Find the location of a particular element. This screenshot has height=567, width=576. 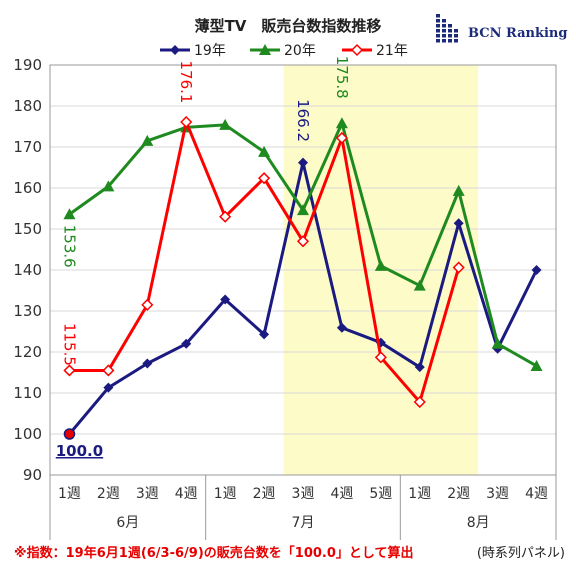

chart-title: 薄型TV 販売台数指数推移 is located at coordinates (288, 26).